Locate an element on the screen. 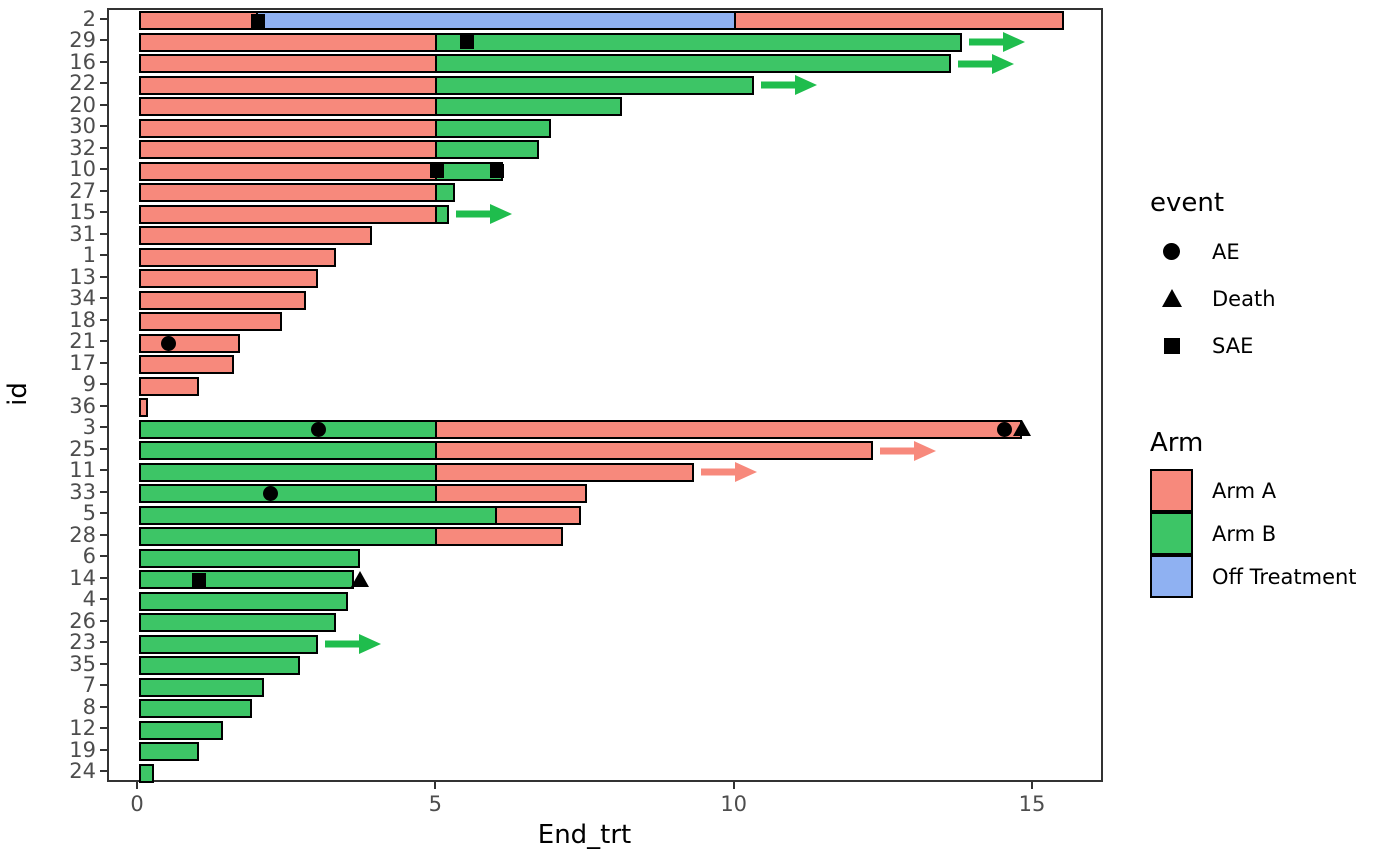  legend-death-triangle-icon is located at coordinates (1172, 298).